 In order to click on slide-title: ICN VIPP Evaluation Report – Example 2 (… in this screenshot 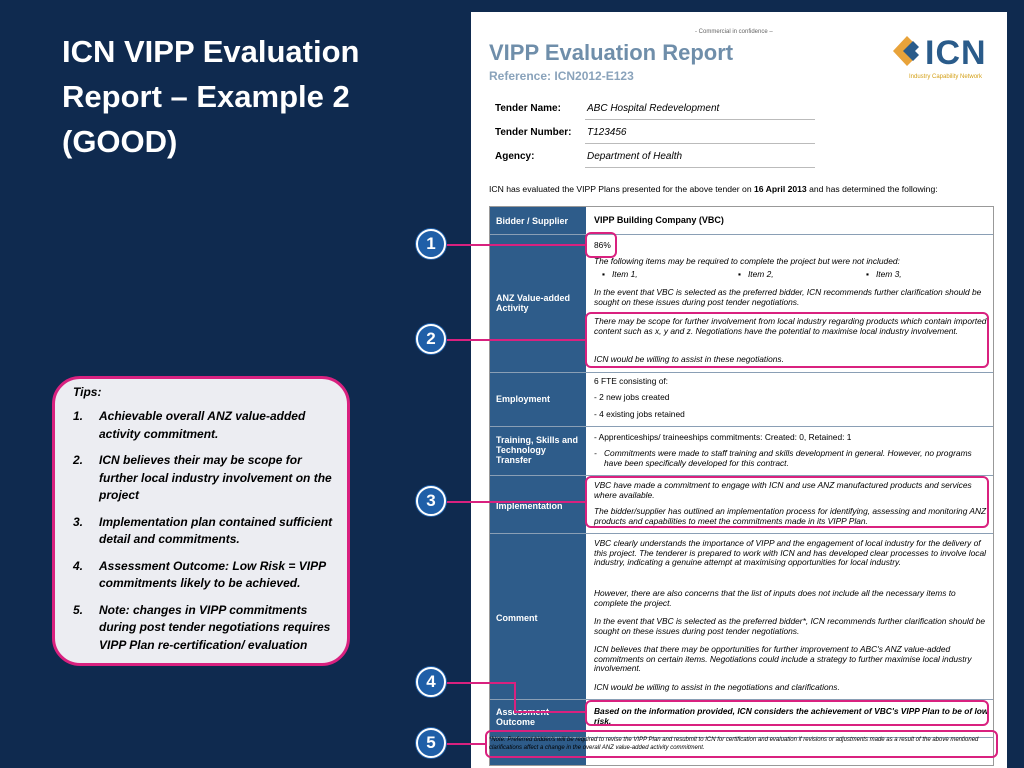, I will do `click(211, 96)`.